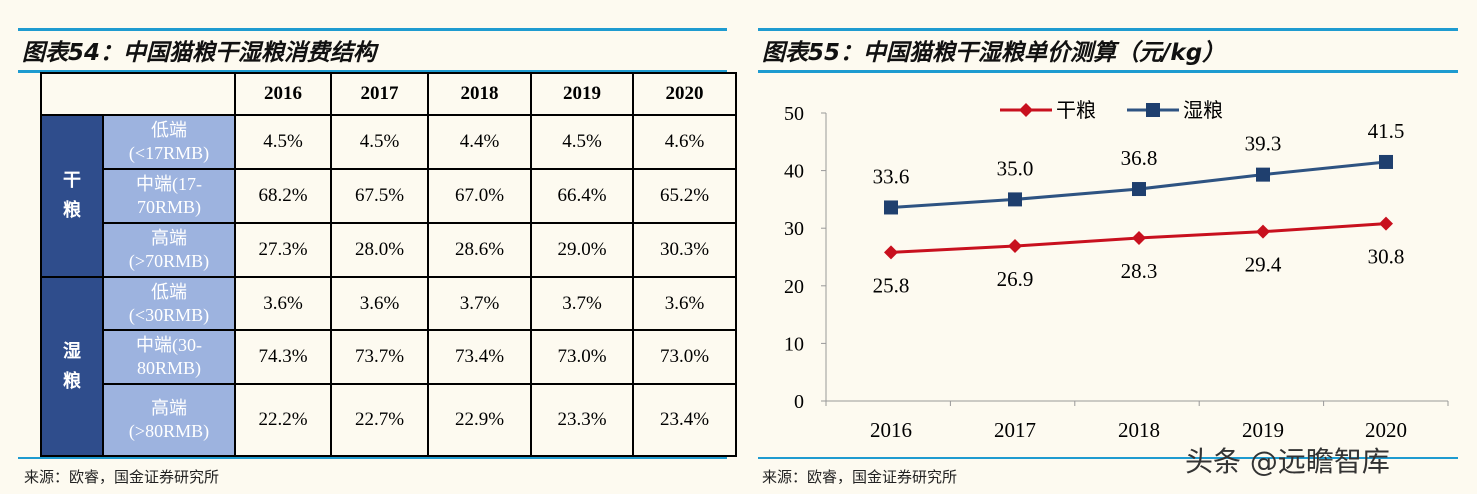 Image resolution: width=1477 pixels, height=494 pixels. Describe the element at coordinates (1263, 430) in the screenshot. I see `x-tick-label: 2019` at that location.